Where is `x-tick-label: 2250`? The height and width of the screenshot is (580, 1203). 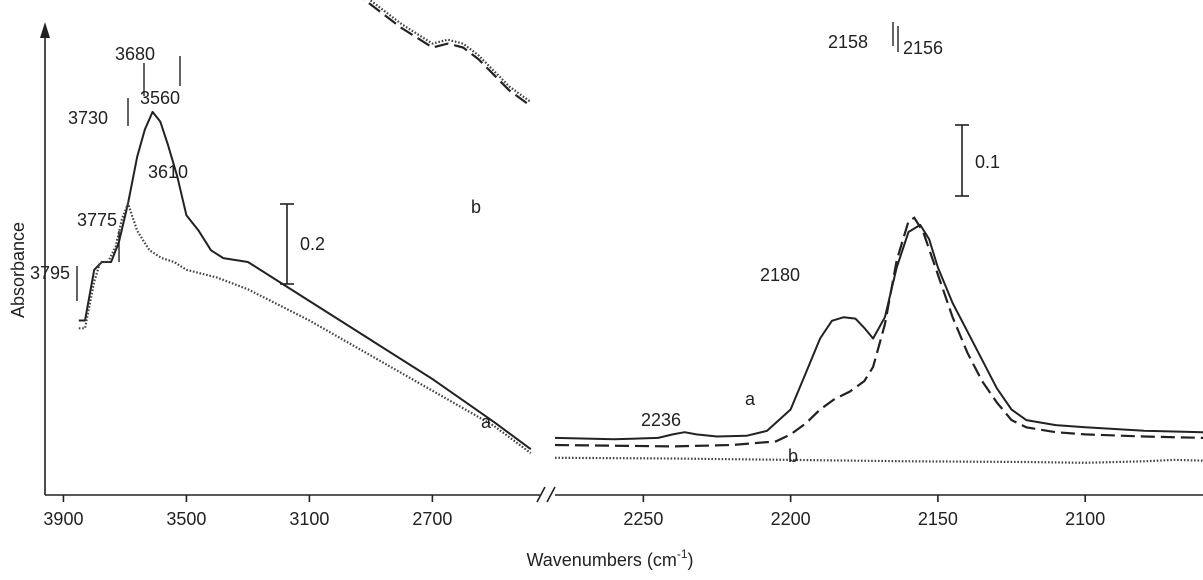 x-tick-label: 2250 is located at coordinates (643, 519).